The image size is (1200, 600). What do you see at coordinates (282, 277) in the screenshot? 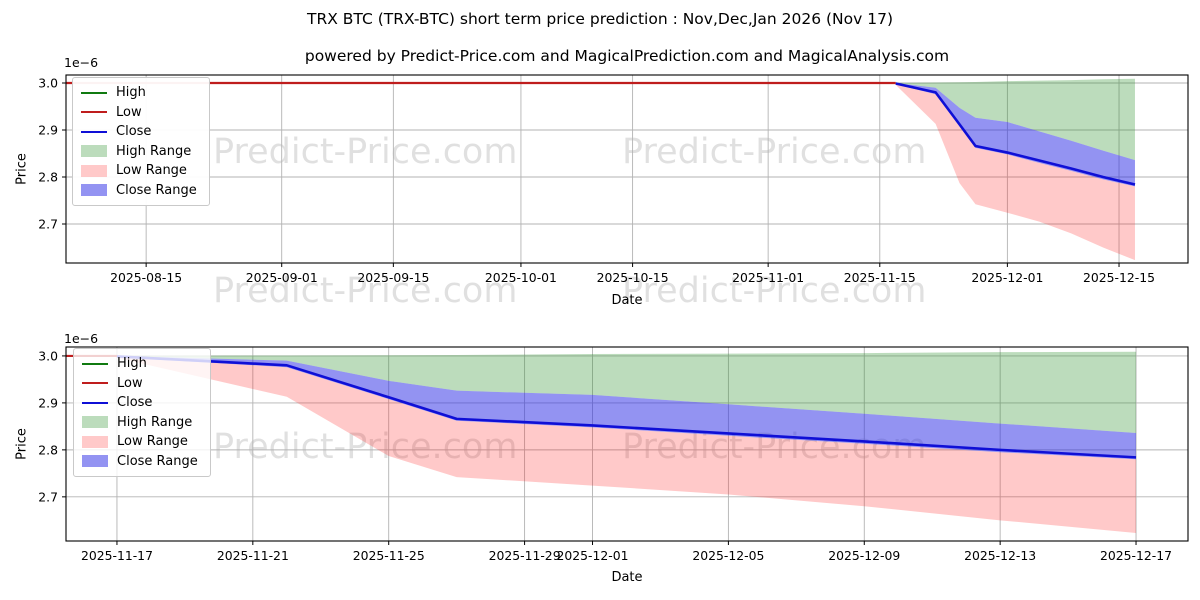
I see `x-tick-label: 2025-09-01` at bounding box center [282, 277].